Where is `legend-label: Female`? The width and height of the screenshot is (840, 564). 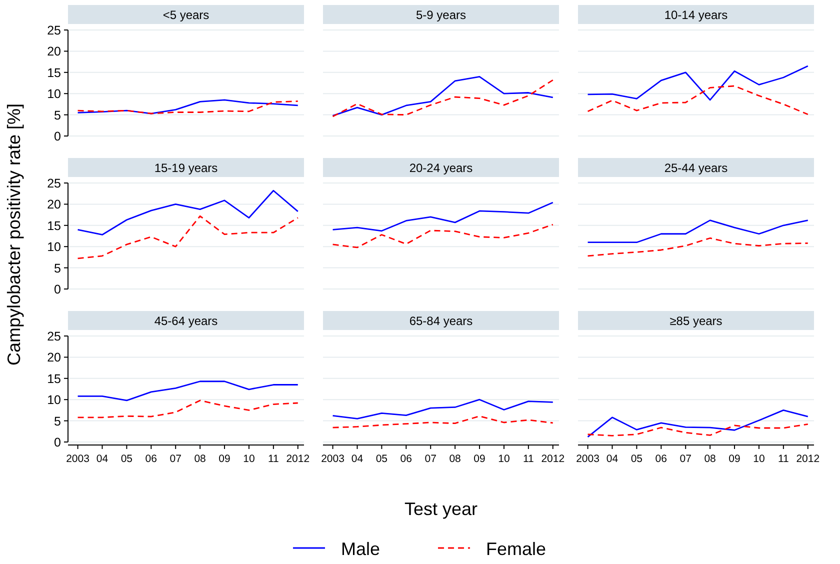 legend-label: Female is located at coordinates (516, 549).